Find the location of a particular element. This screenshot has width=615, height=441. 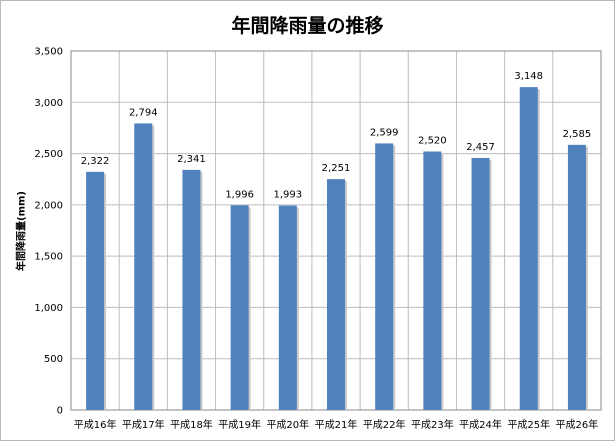

x-tick-label: 平成18年 is located at coordinates (191, 424).